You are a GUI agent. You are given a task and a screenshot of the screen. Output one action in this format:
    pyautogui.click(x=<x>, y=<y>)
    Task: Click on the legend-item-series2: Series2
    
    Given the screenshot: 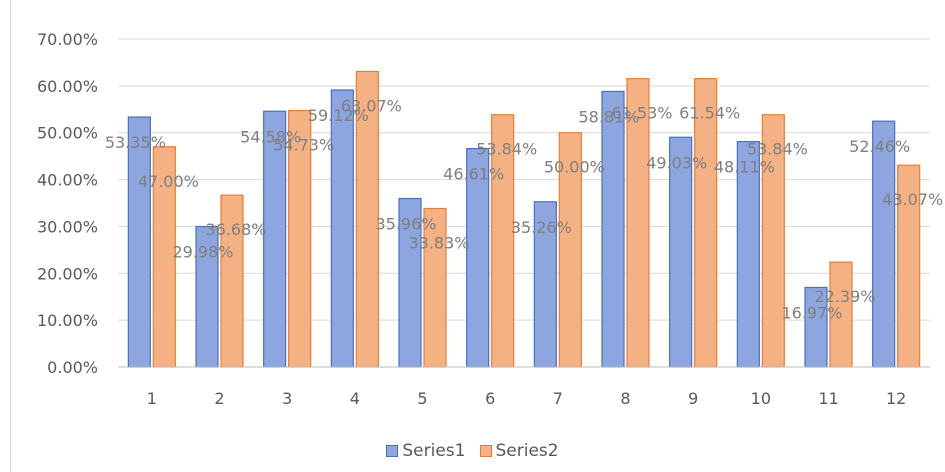 What is the action you would take?
    pyautogui.click(x=519, y=451)
    